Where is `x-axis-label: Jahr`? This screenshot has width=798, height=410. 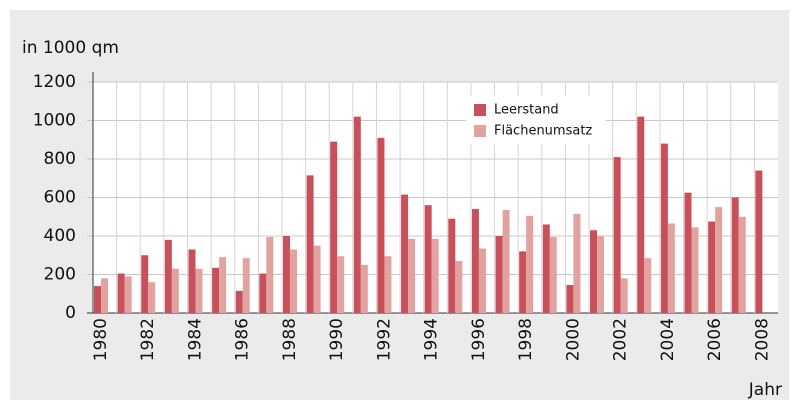
x-axis-label: Jahr is located at coordinates (765, 390).